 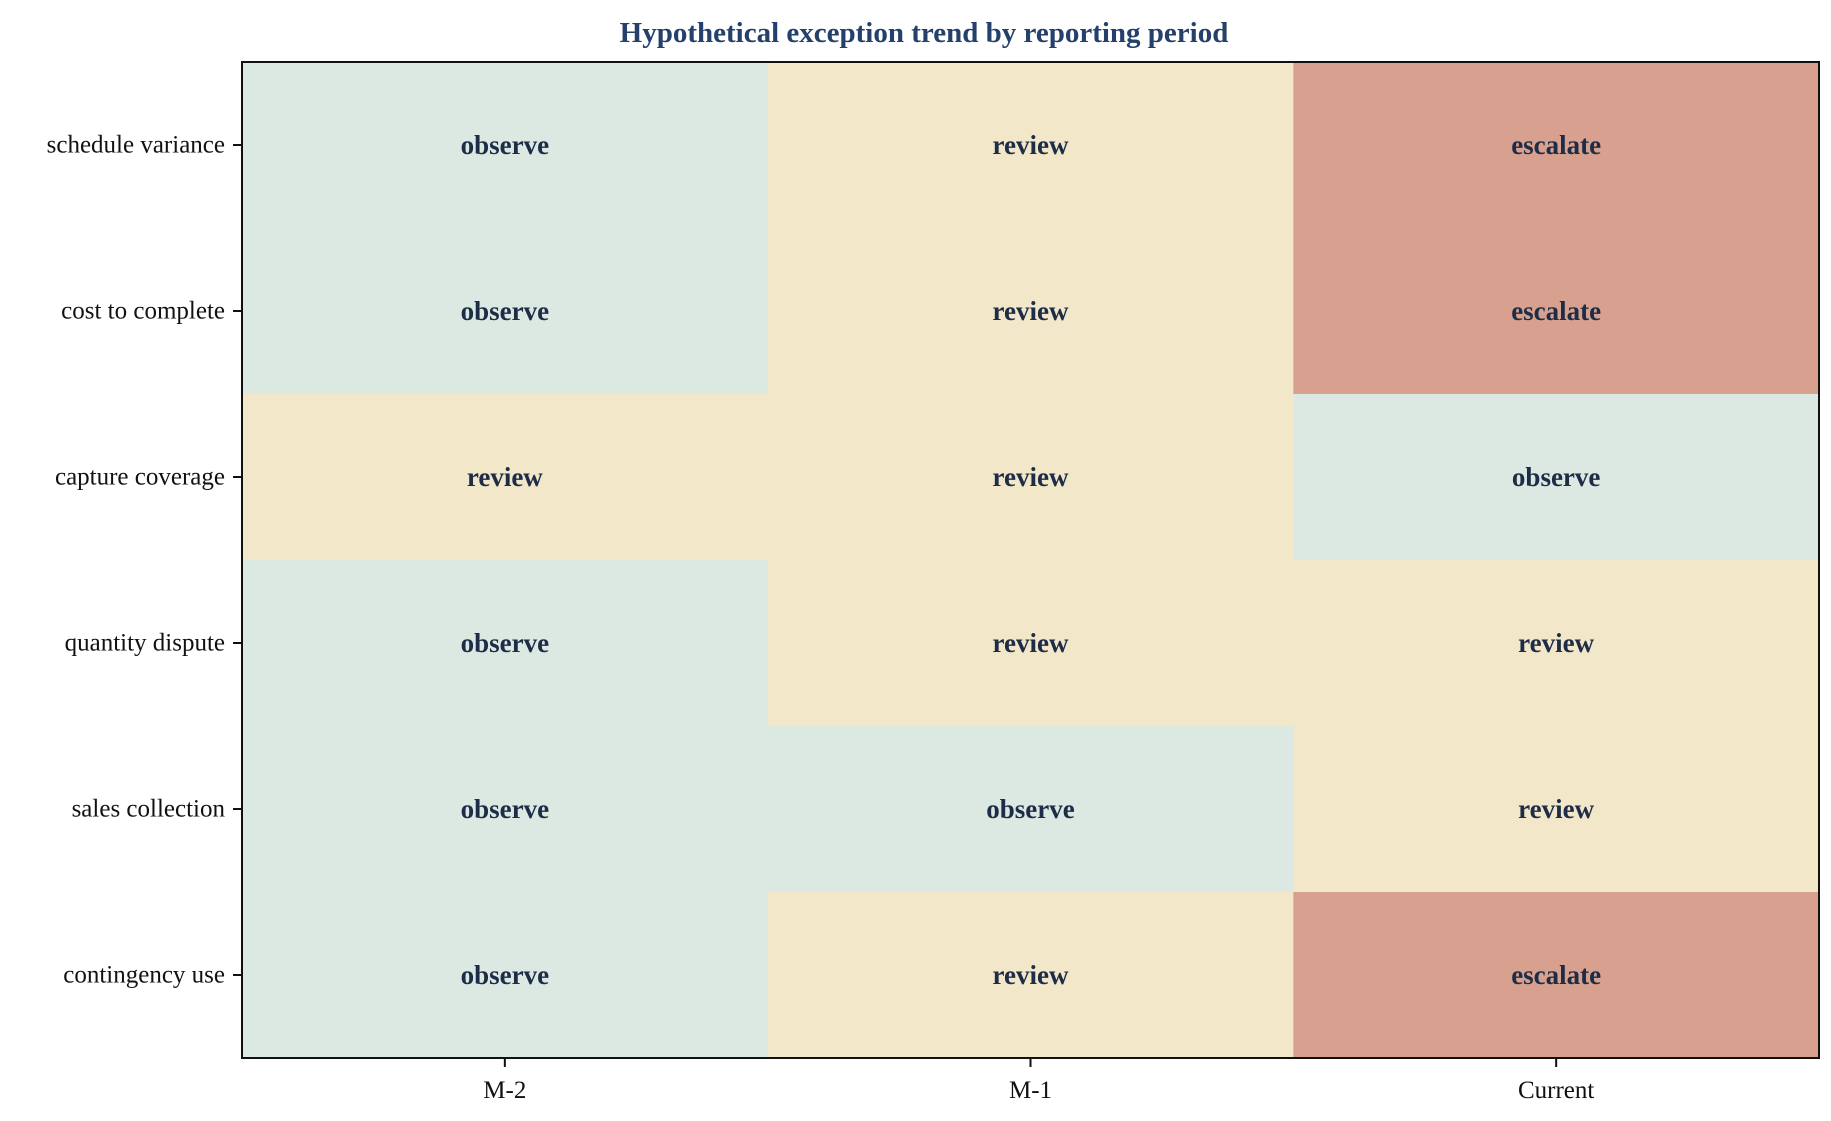 I want to click on y-tick-label: cost to complete, so click(x=143, y=311).